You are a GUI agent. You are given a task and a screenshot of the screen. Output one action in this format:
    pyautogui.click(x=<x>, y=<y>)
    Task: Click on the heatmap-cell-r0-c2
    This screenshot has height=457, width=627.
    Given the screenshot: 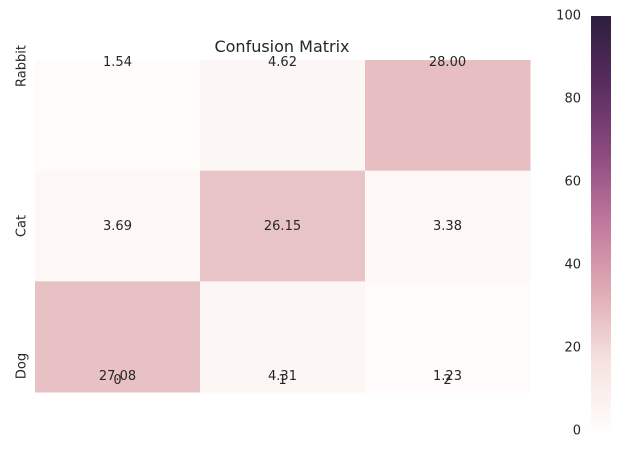 What is the action you would take?
    pyautogui.click(x=448, y=116)
    